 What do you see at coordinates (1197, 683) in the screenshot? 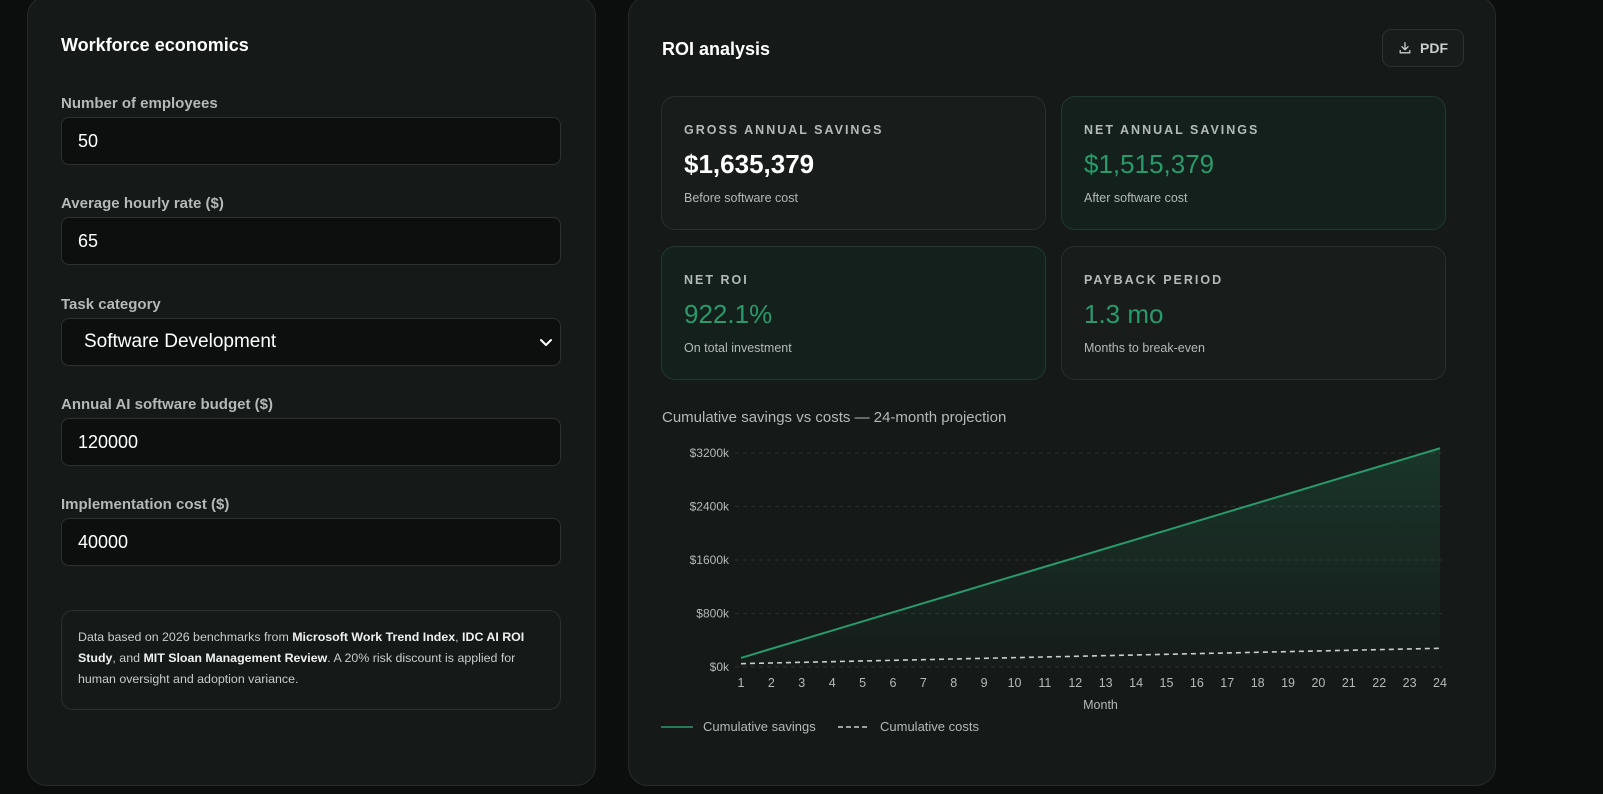
I see `x-tick-label: 16` at bounding box center [1197, 683].